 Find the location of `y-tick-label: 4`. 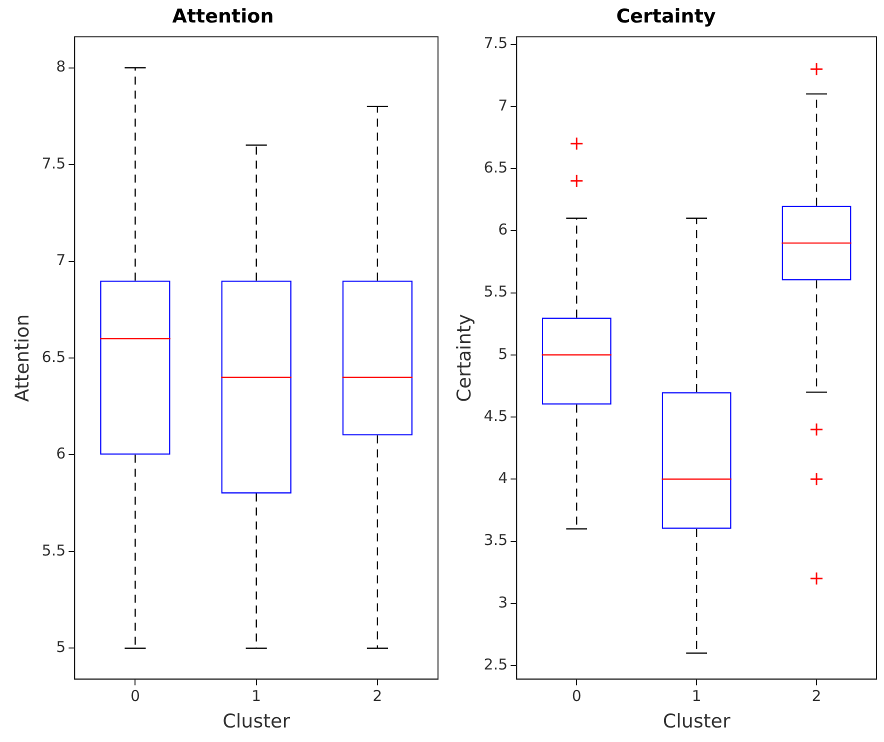

y-tick-label: 4 is located at coordinates (503, 478).